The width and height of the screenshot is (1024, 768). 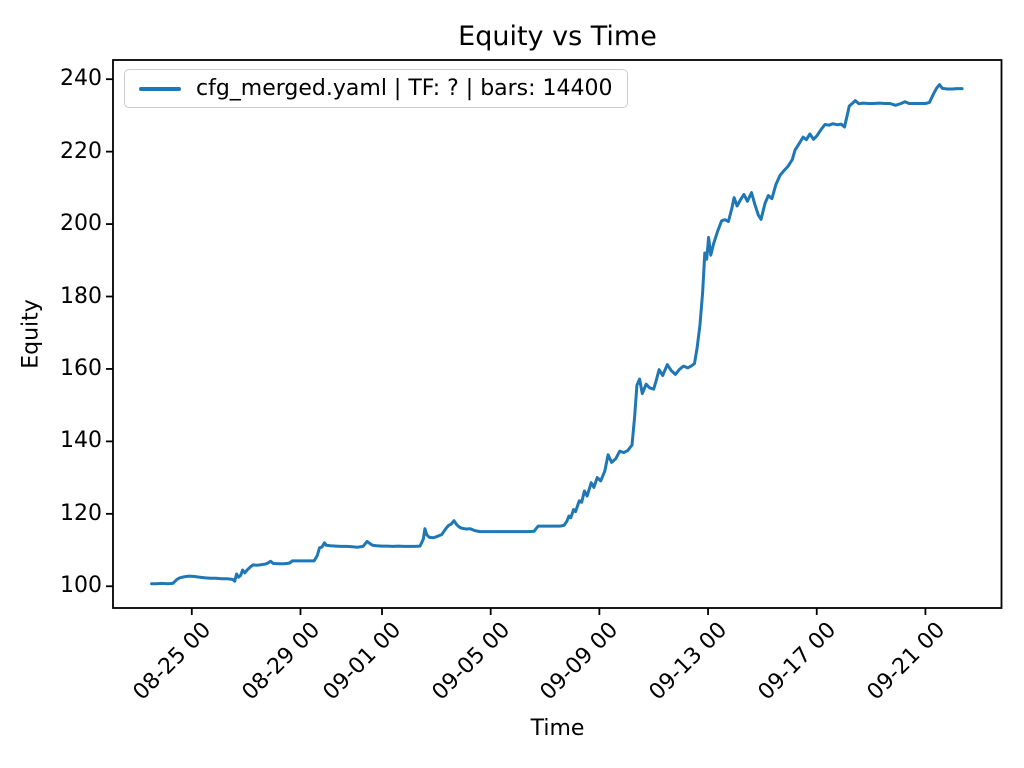 What do you see at coordinates (31, 334) in the screenshot?
I see `y-axis-label: Equity` at bounding box center [31, 334].